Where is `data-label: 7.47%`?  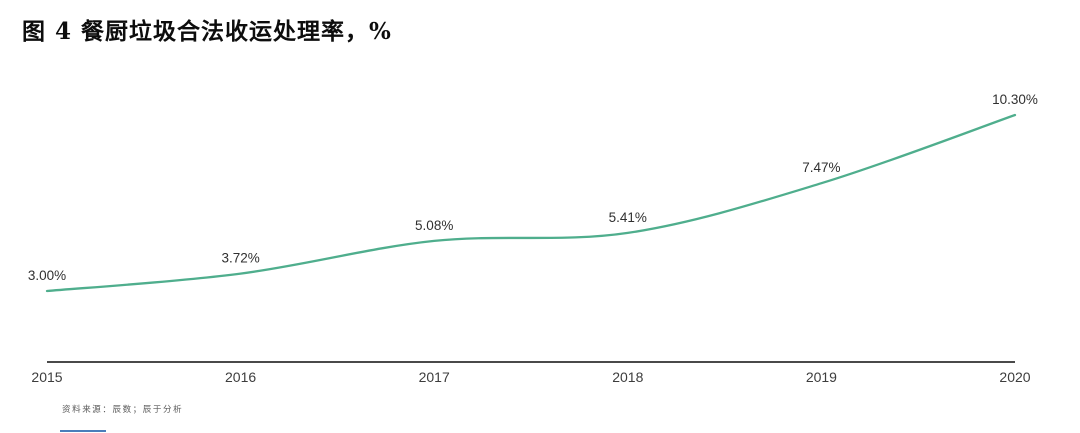 data-label: 7.47% is located at coordinates (821, 167).